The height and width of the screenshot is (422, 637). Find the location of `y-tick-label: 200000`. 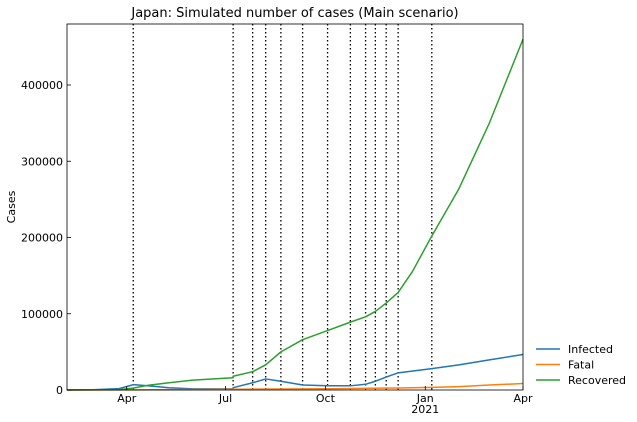

y-tick-label: 200000 is located at coordinates (42, 238).